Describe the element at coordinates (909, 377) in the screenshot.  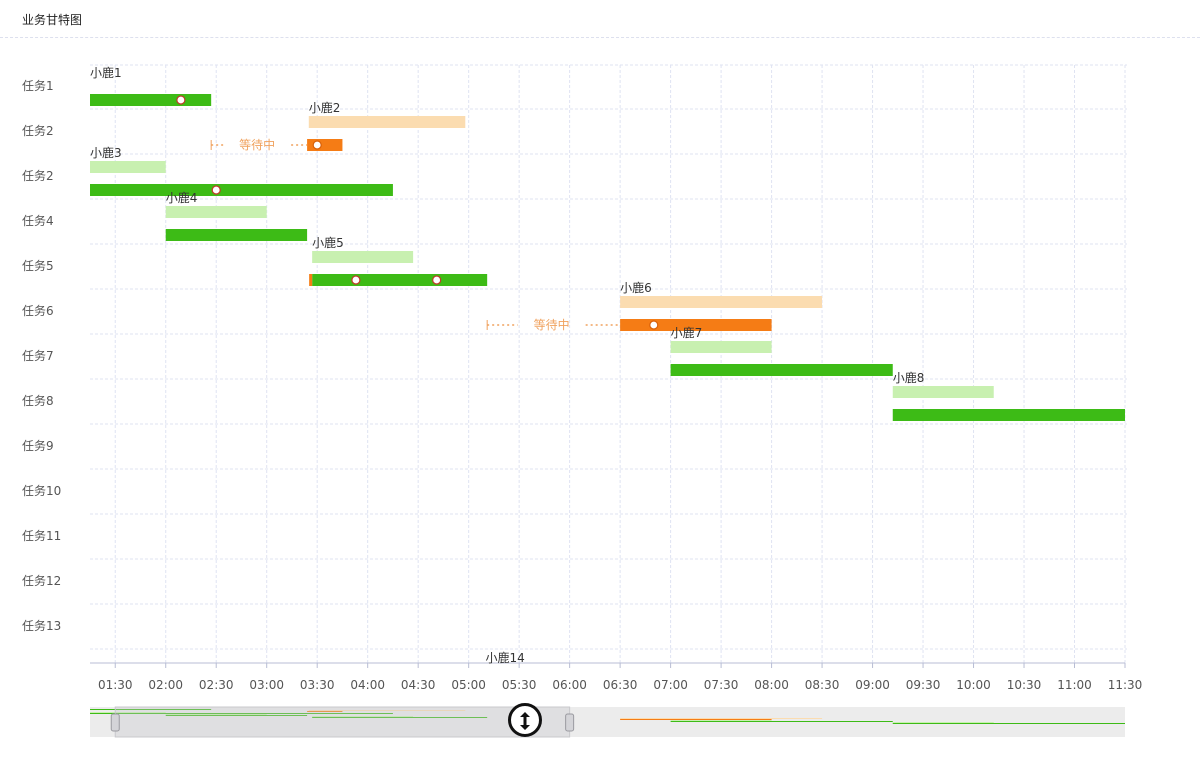
I see `task-label: 小鹿8` at that location.